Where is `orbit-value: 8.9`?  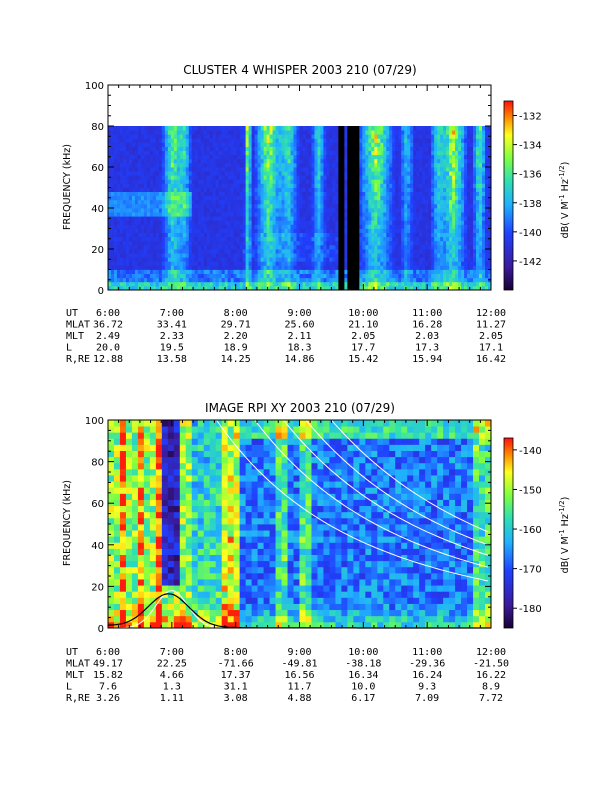
orbit-value: 8.9 is located at coordinates (491, 687).